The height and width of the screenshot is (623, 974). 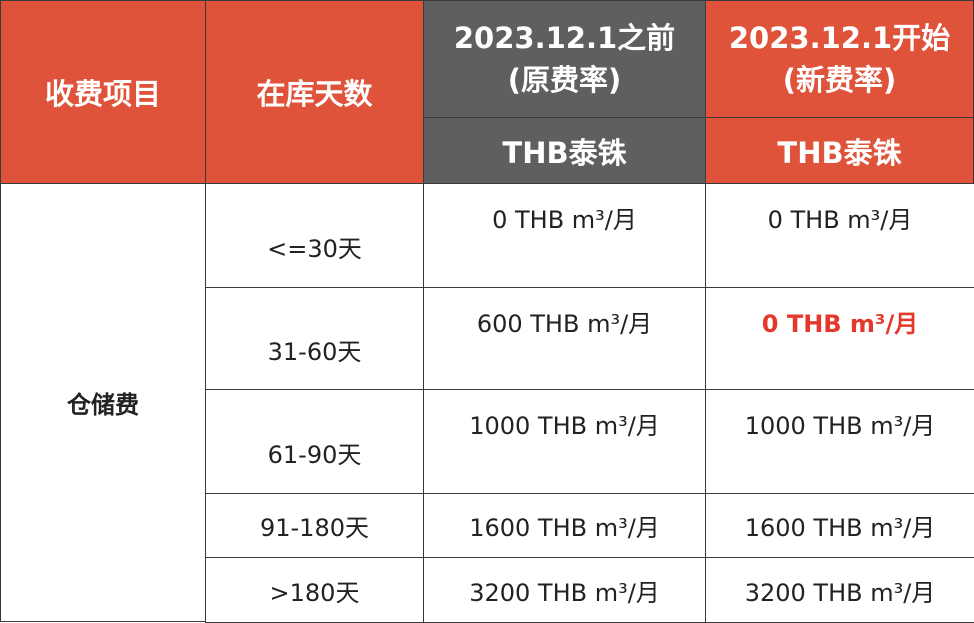 I want to click on header-text: 2023.12.1开始, so click(x=839, y=38).